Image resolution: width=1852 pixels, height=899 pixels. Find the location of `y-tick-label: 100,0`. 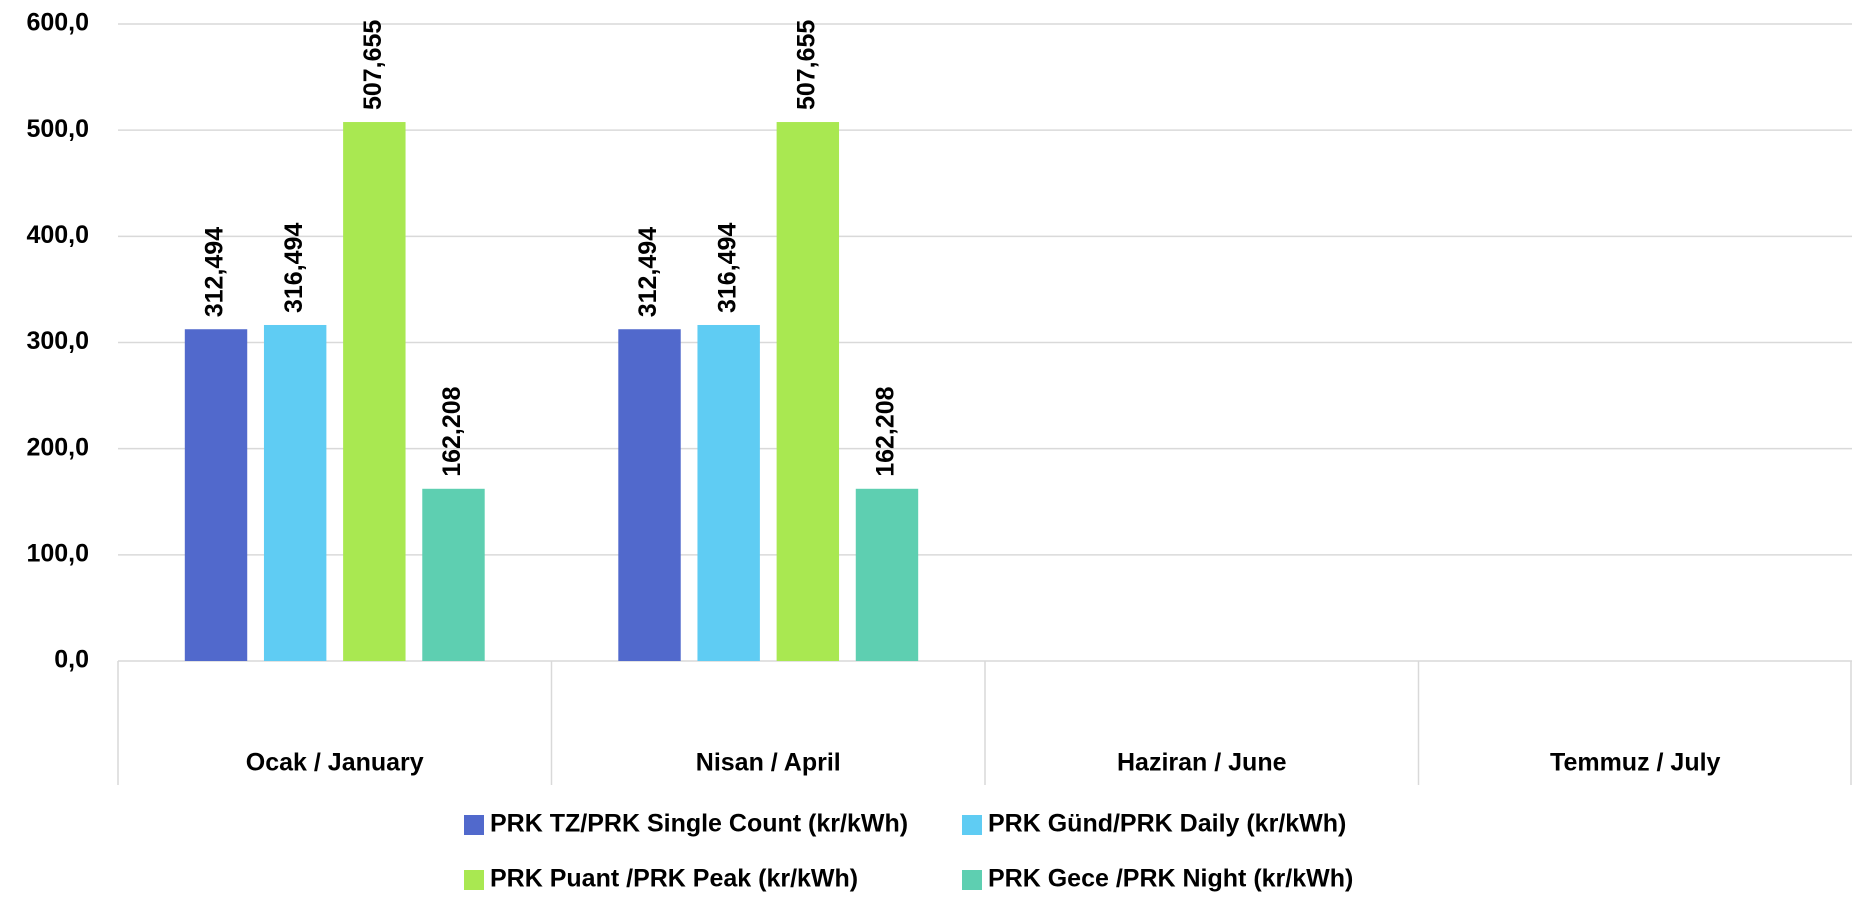

y-tick-label: 100,0 is located at coordinates (57, 553).